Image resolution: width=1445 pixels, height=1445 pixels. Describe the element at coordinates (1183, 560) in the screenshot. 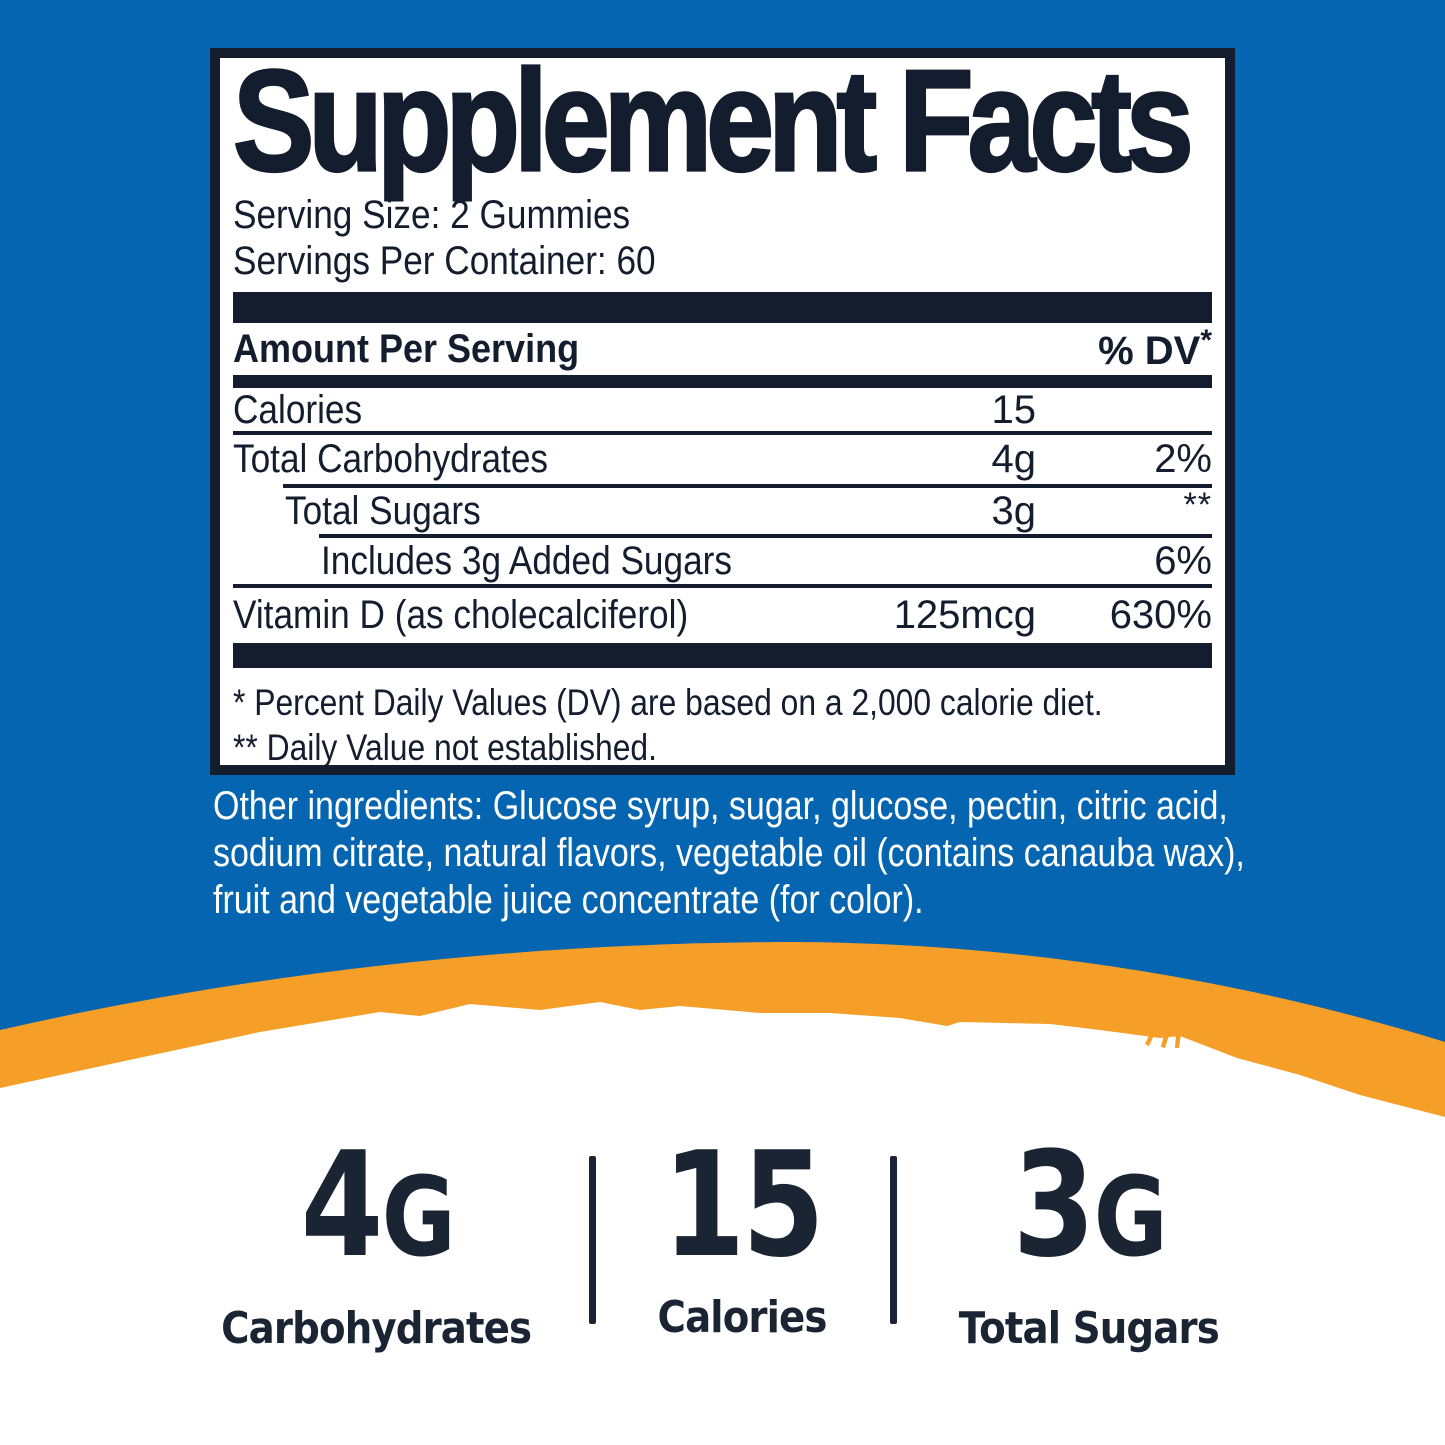

I see `nutrient-dv: 6%` at that location.